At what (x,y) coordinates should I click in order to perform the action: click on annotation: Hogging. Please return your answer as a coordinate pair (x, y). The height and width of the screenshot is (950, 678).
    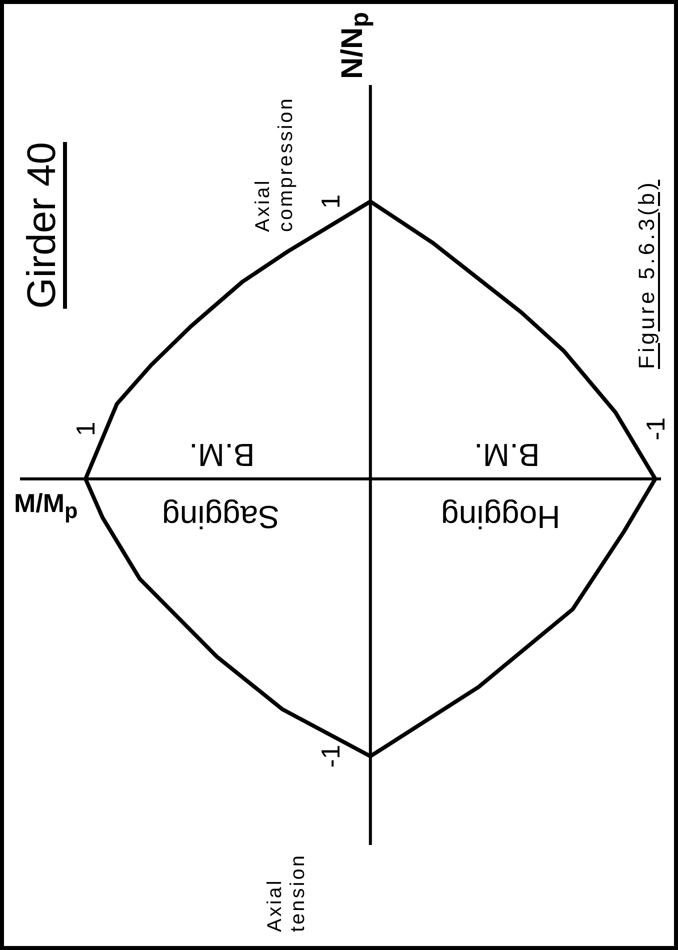
    Looking at the image, I should click on (500, 516).